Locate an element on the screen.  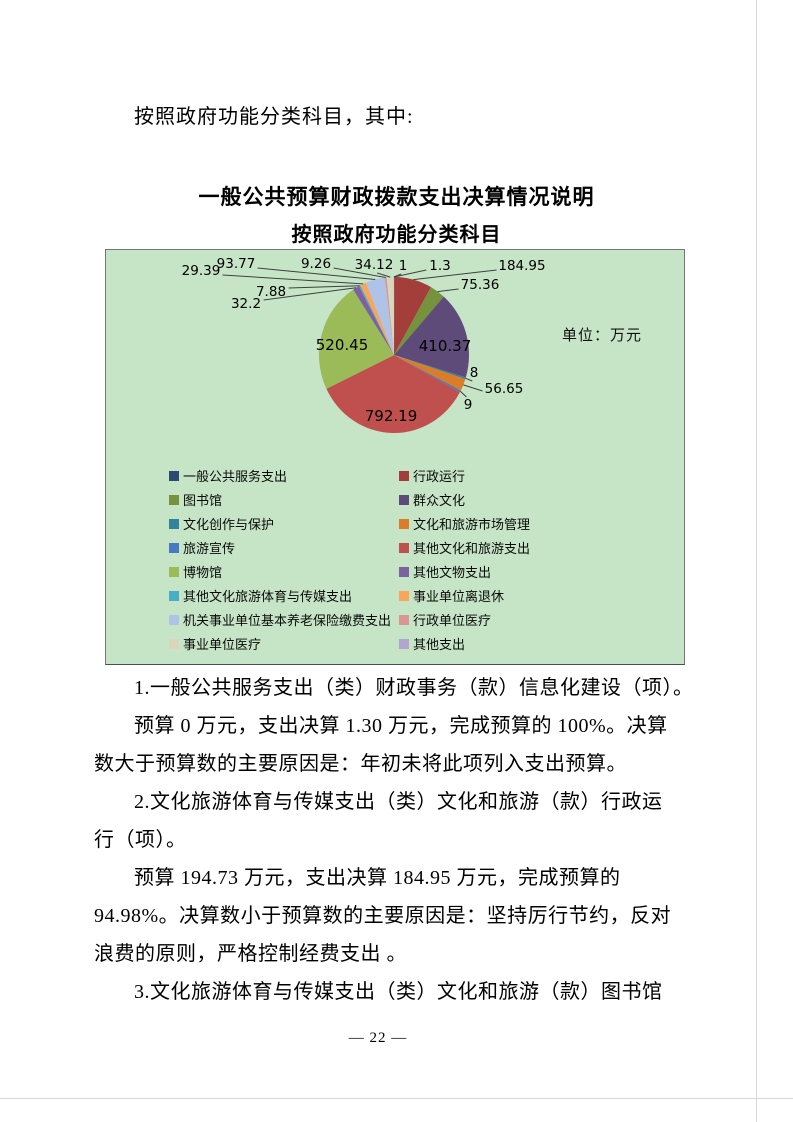
legend-item: 图书馆 is located at coordinates (196, 500).